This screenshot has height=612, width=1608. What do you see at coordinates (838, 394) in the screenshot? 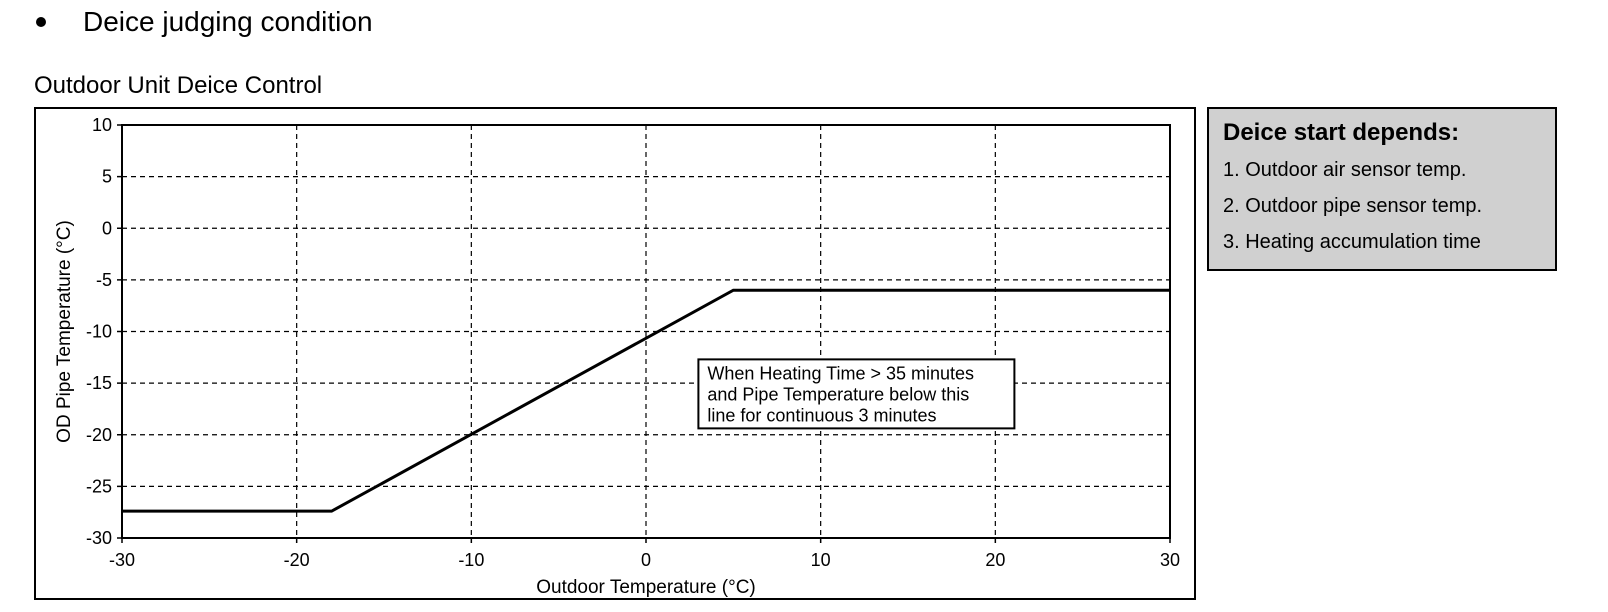
I see `annotation-line-2: and Pipe Temperature below this` at bounding box center [838, 394].